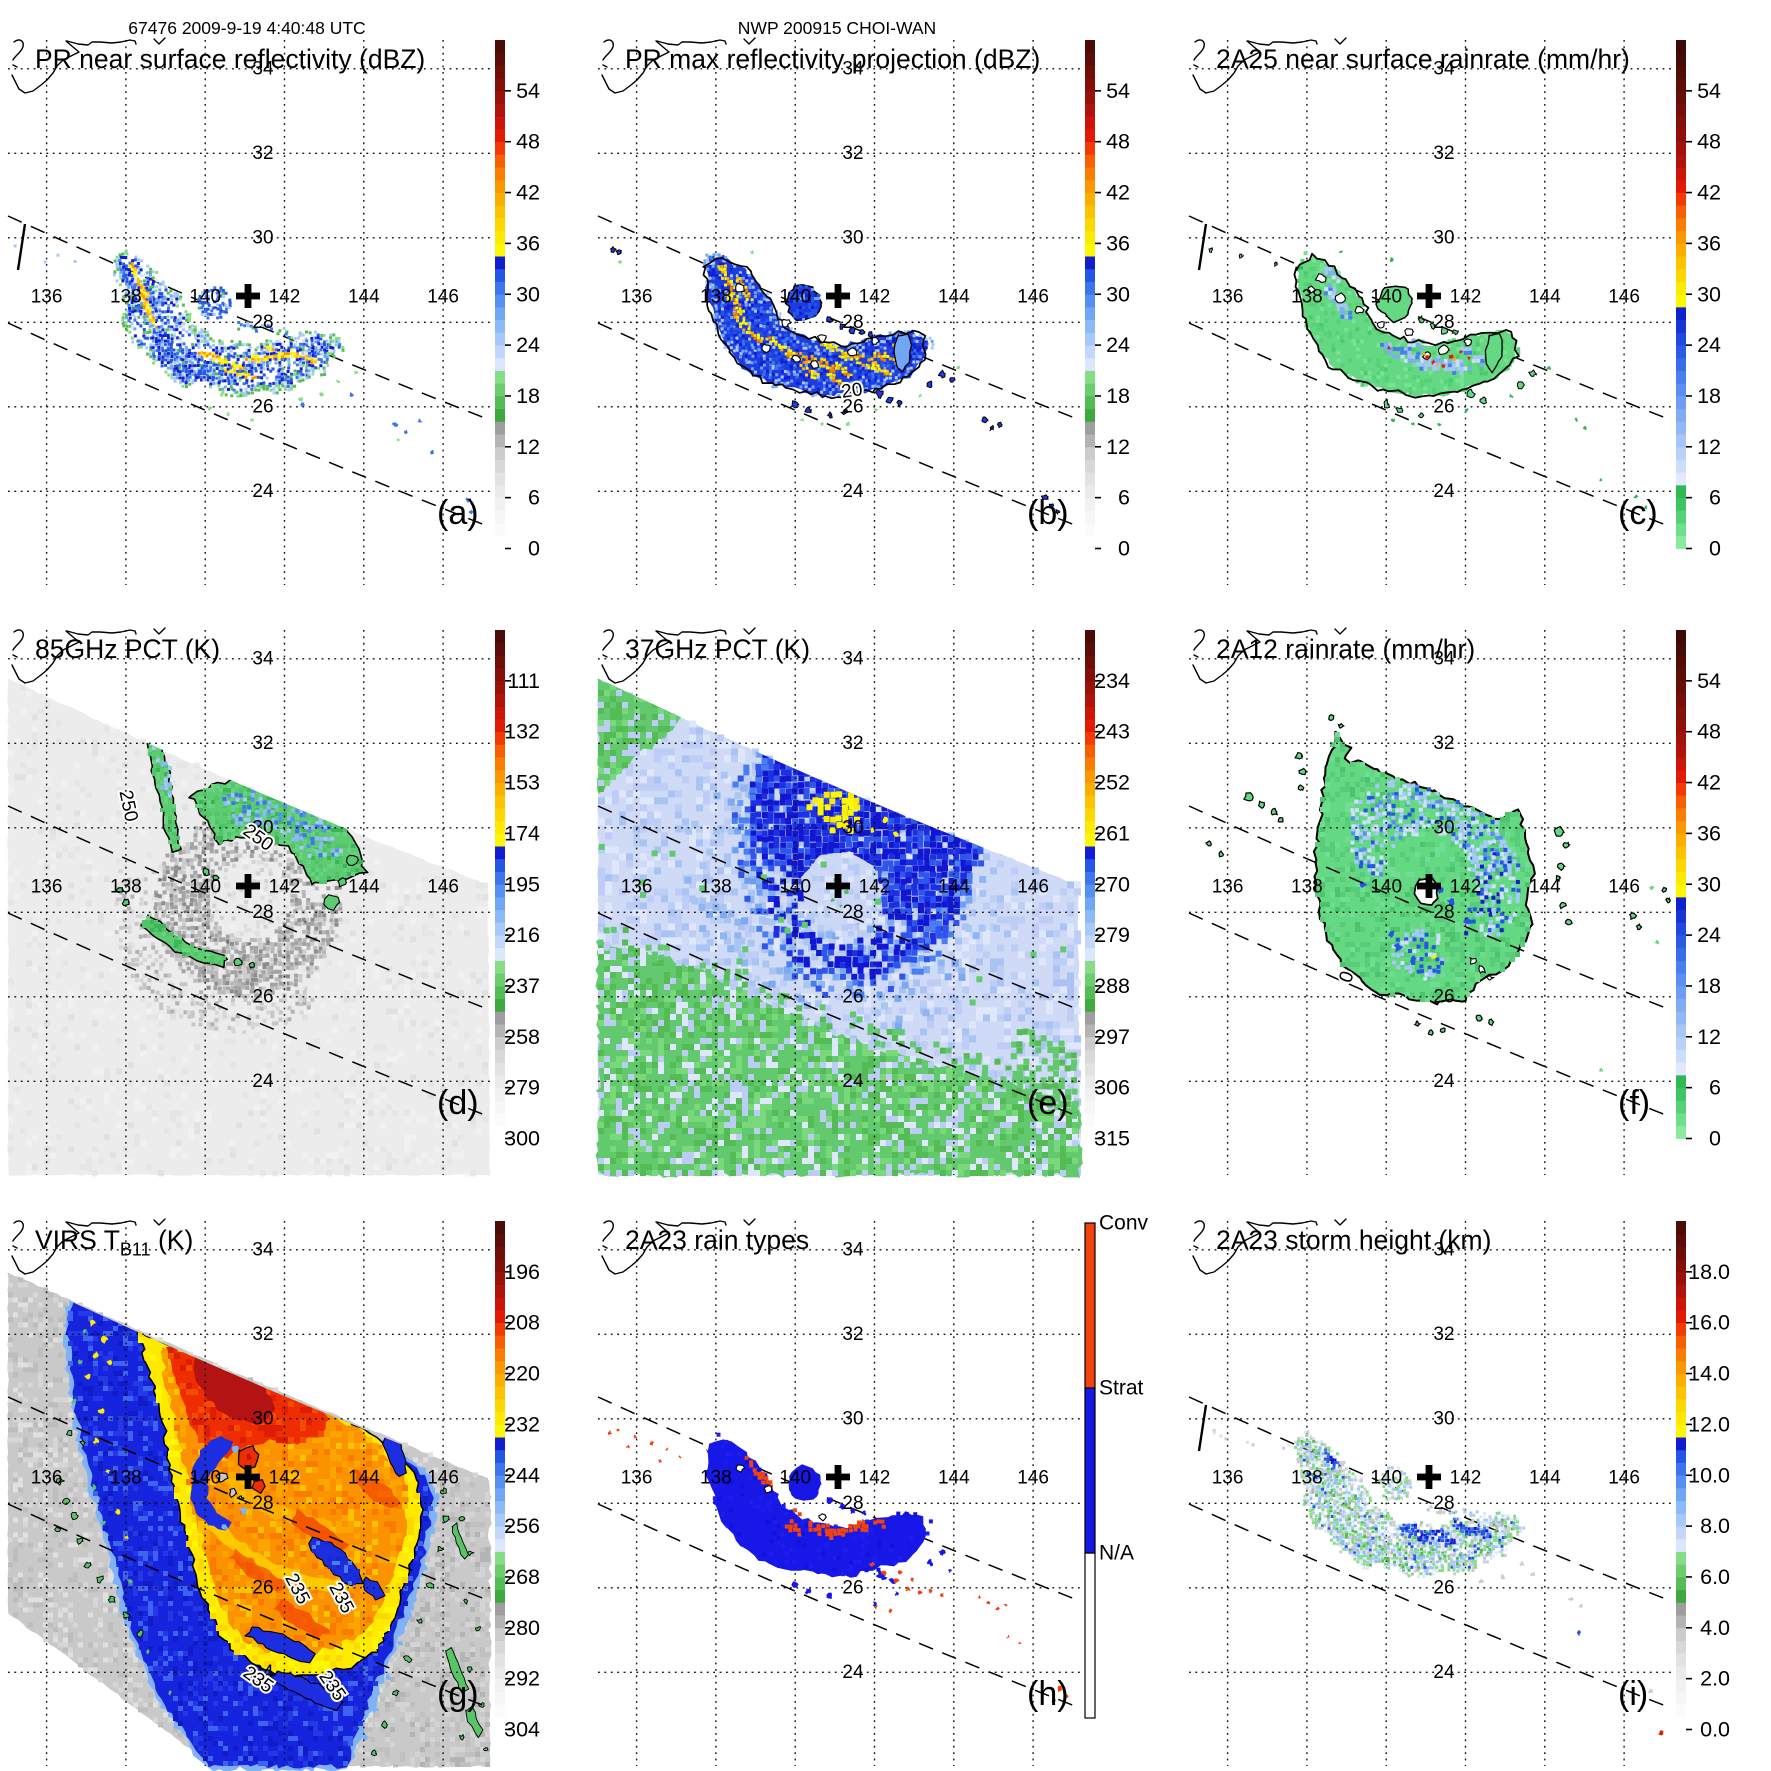 Image resolution: width=1771 pixels, height=1771 pixels. I want to click on lat-label: 32, so click(1443, 743).